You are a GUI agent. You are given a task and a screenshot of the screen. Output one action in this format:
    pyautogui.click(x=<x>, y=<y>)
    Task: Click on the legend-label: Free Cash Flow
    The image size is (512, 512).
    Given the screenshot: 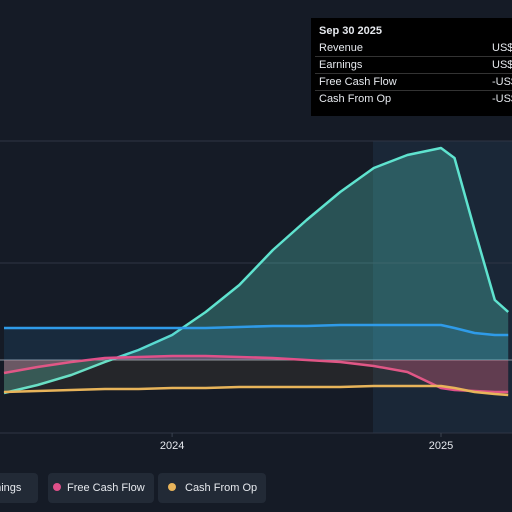 What is the action you would take?
    pyautogui.click(x=106, y=488)
    